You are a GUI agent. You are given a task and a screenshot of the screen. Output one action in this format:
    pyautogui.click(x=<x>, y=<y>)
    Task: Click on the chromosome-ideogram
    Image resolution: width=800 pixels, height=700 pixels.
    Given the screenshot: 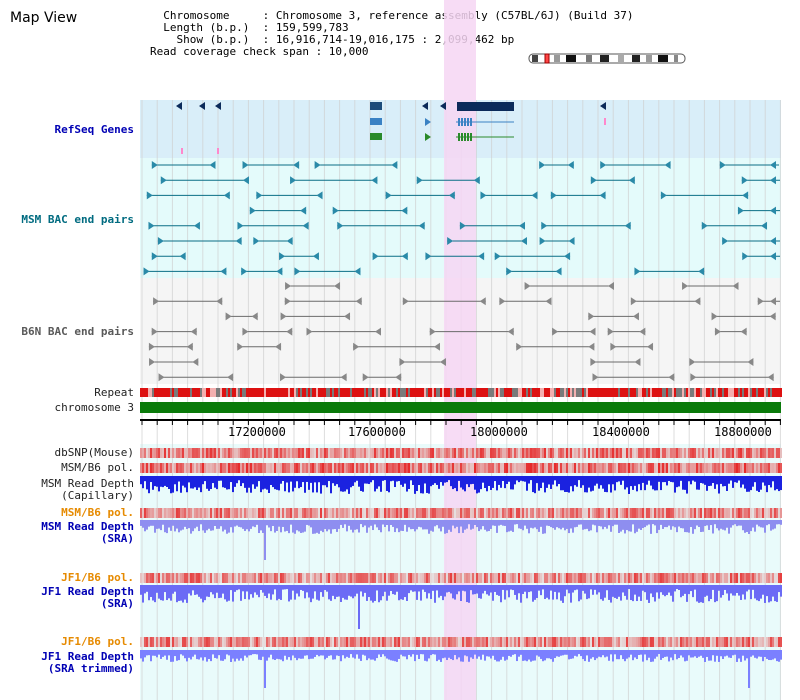 What is the action you would take?
    pyautogui.click(x=608, y=59)
    